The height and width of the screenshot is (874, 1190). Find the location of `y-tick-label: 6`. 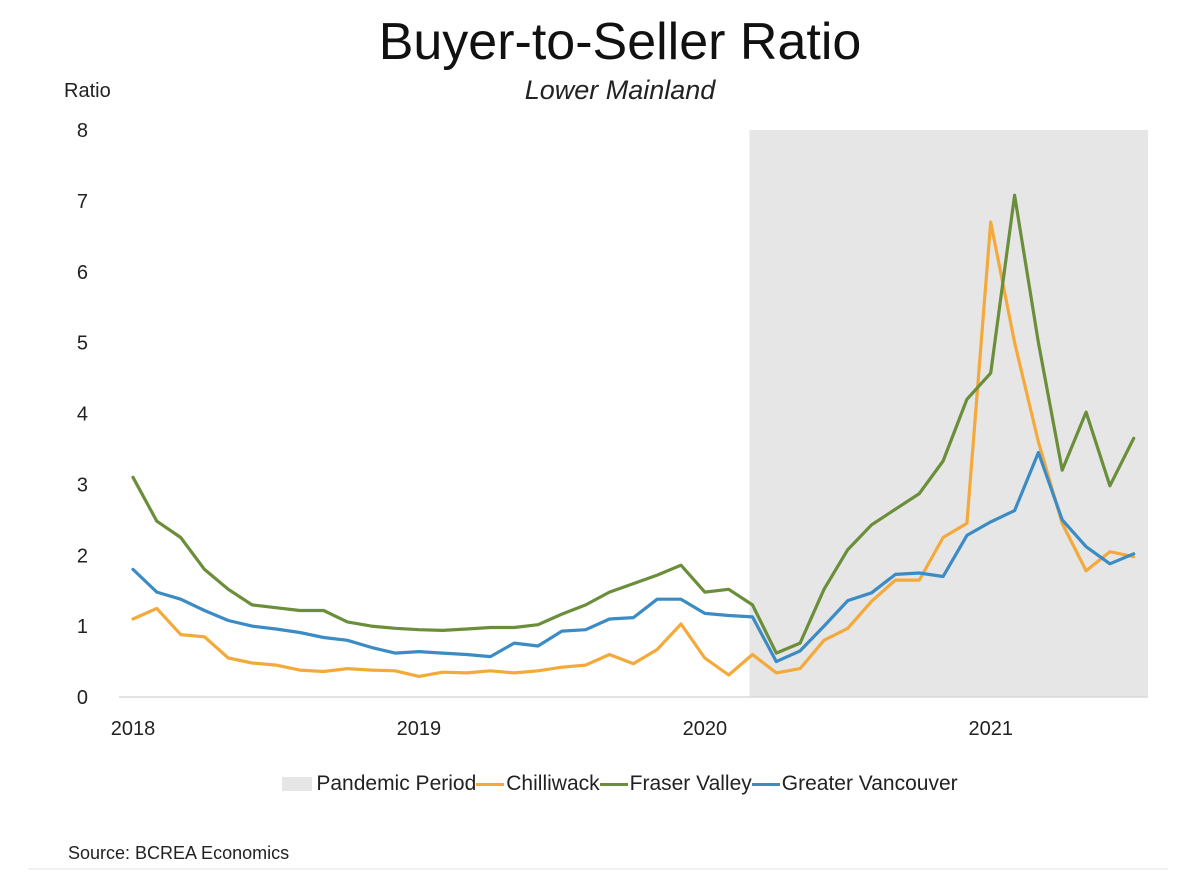

y-tick-label: 6 is located at coordinates (82, 273).